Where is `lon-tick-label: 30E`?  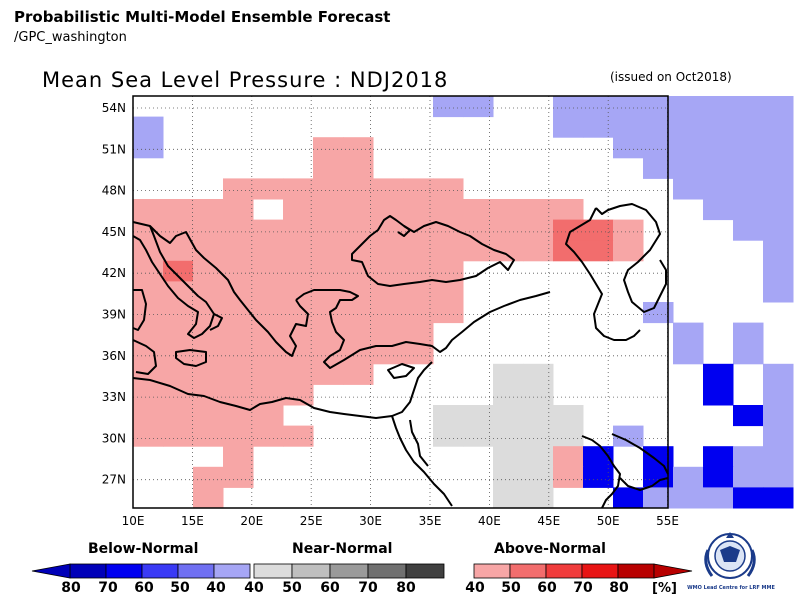 lon-tick-label: 30E is located at coordinates (370, 521).